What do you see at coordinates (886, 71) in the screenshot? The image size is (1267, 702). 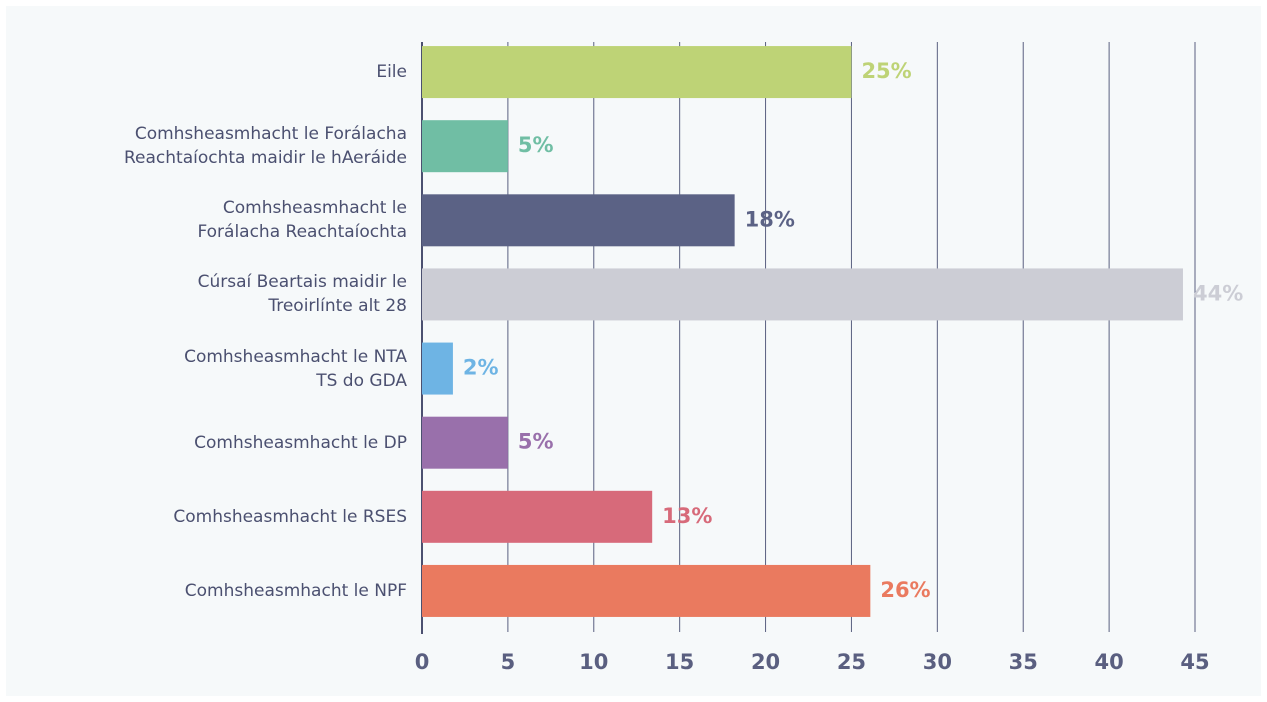 I see `value-label: 25%` at bounding box center [886, 71].